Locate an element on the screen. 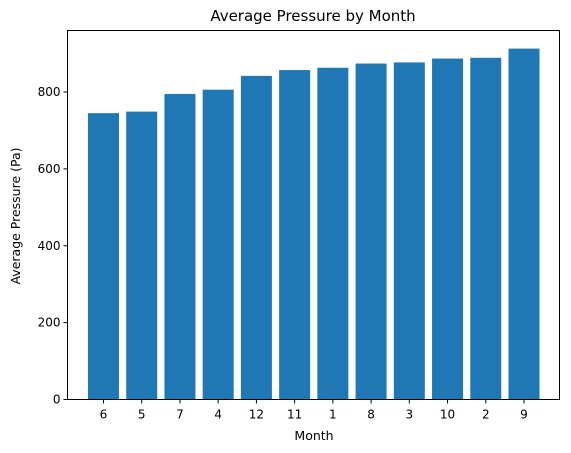 The image size is (571, 453). x-tick-label: 5 is located at coordinates (142, 415).